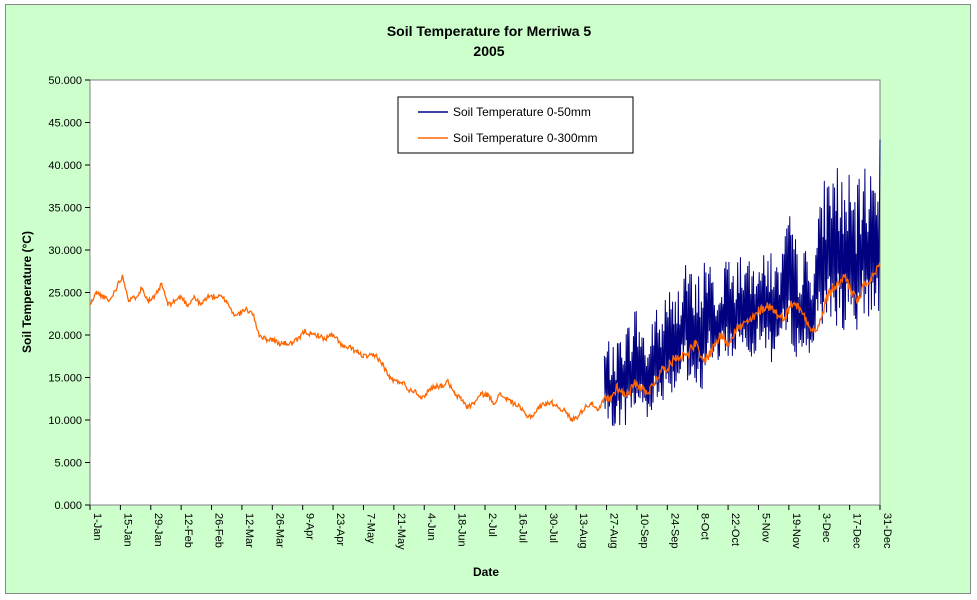 The width and height of the screenshot is (977, 600). I want to click on x-tick-label: 2-Jul, so click(492, 525).